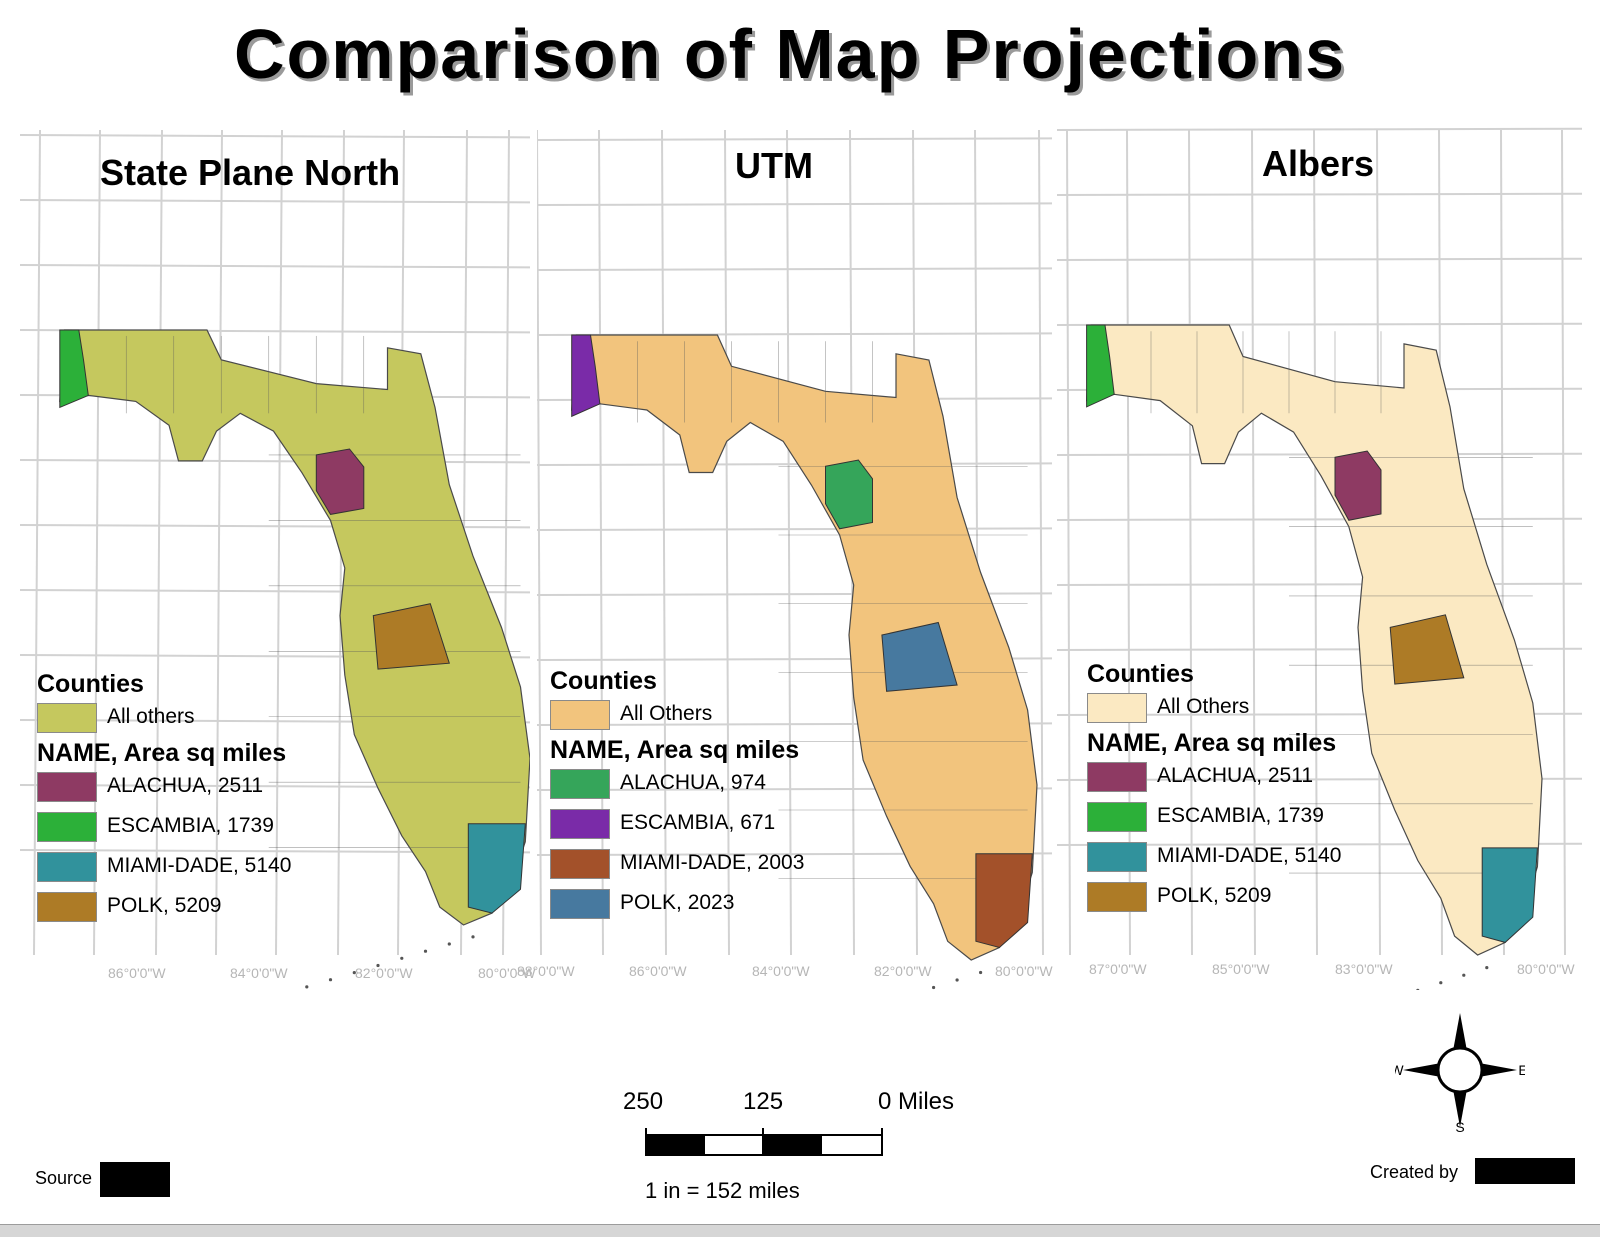  Describe the element at coordinates (1118, 969) in the screenshot. I see `longitude-label: 87°0'0"W` at that location.